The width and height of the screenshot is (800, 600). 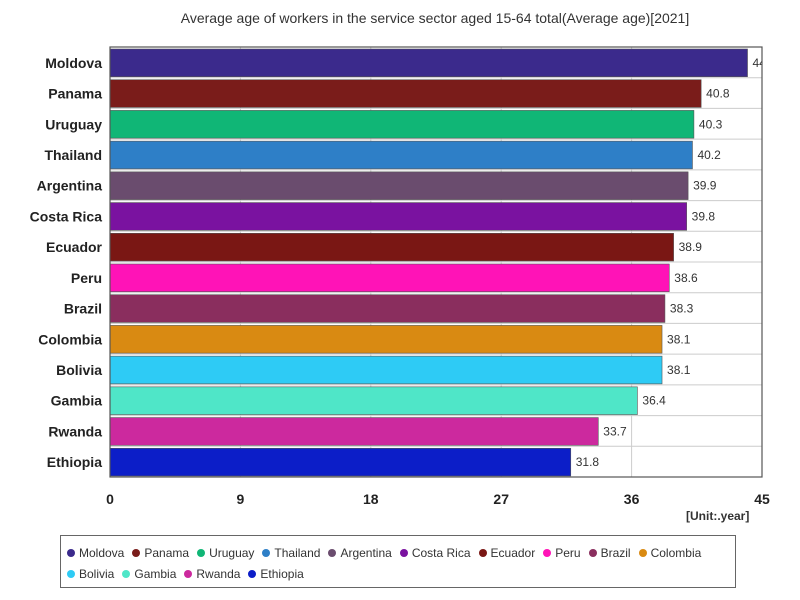 I want to click on legend-label: Costa Rica, so click(x=441, y=552).